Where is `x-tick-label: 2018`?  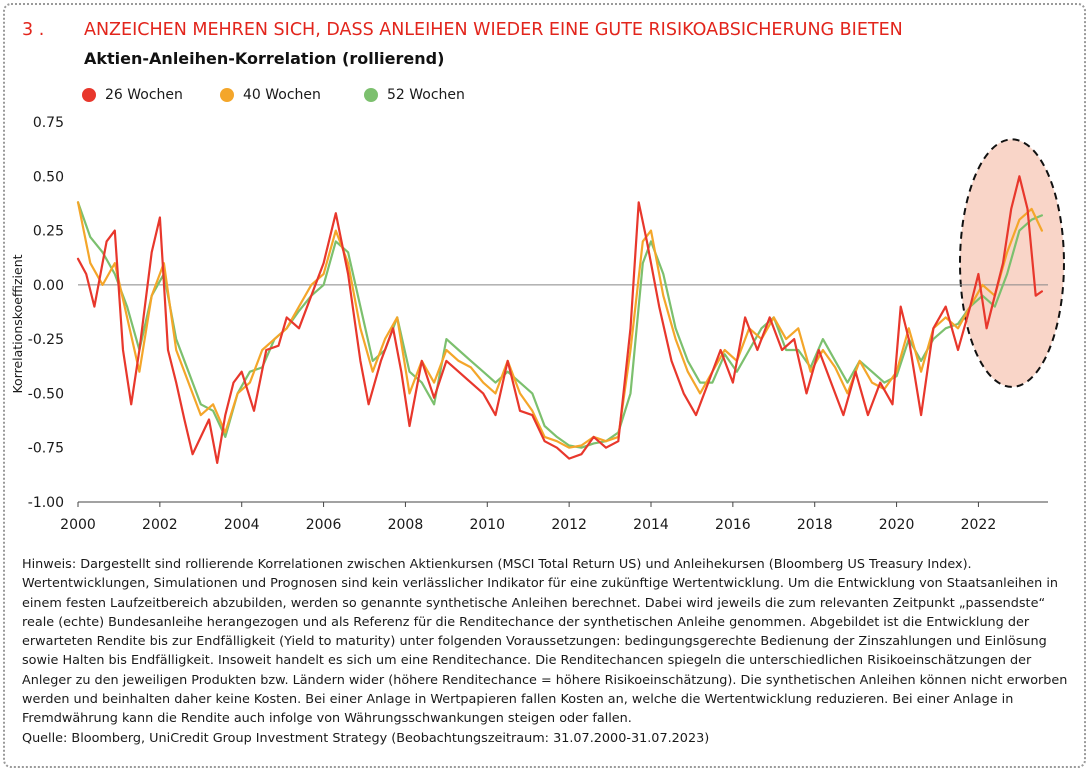 x-tick-label: 2018 is located at coordinates (815, 525).